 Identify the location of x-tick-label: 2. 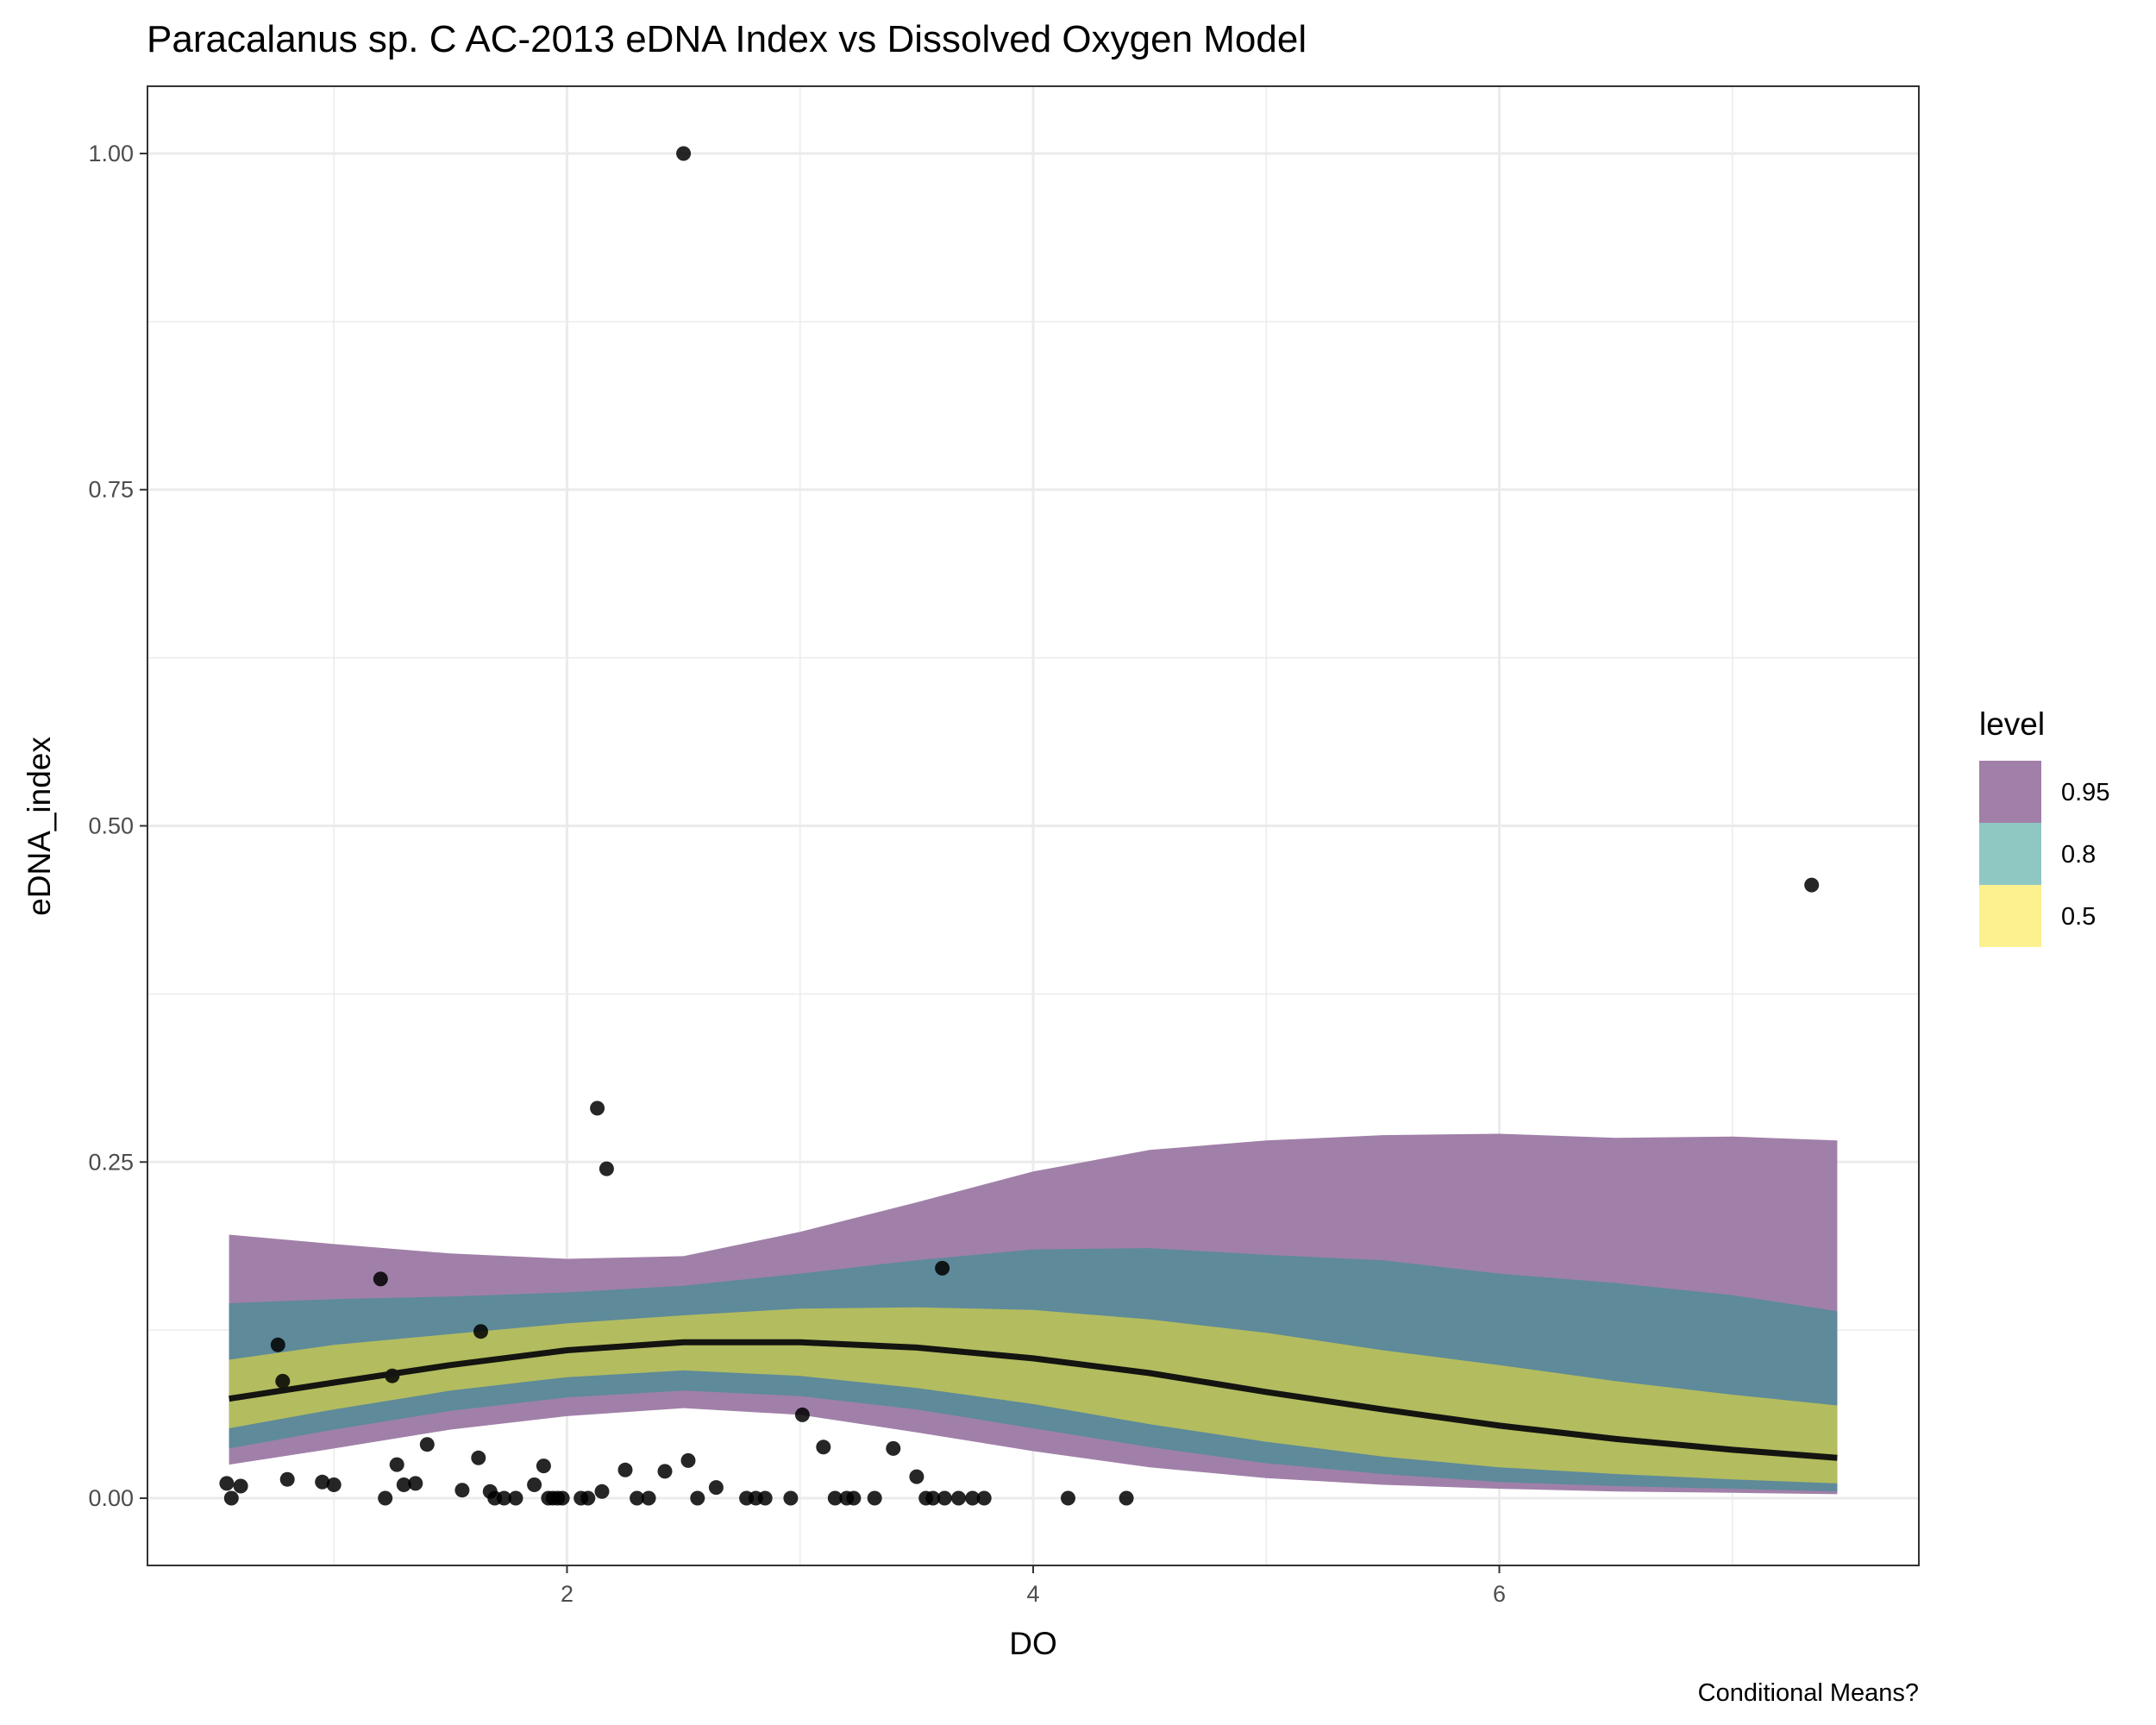
(567, 1594).